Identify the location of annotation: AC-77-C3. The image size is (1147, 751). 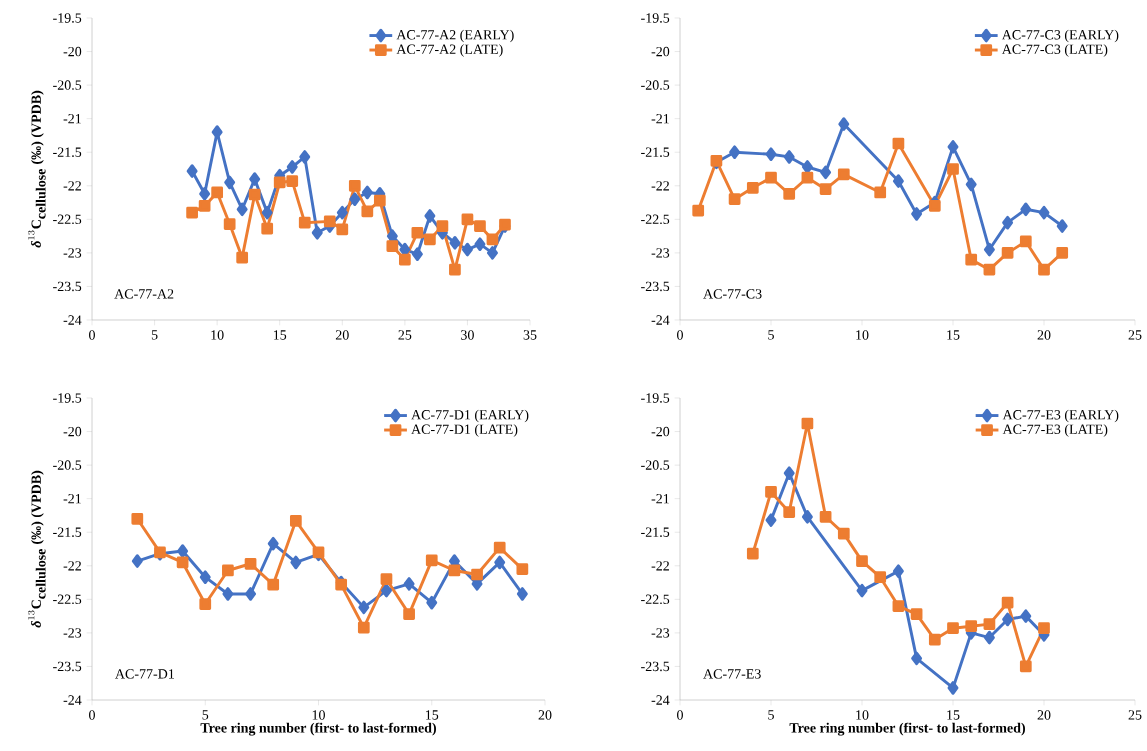
(732, 294).